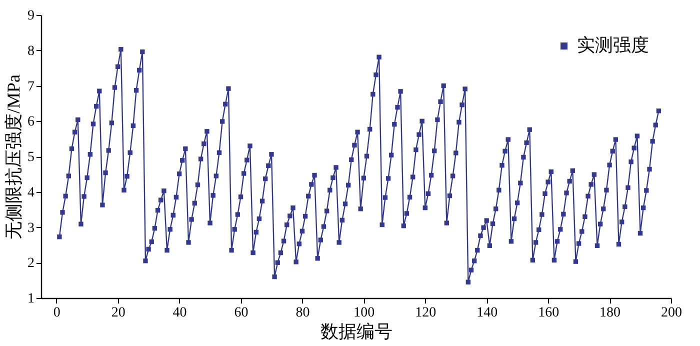 The height and width of the screenshot is (346, 700). I want to click on x-tick-label: 80, so click(303, 313).